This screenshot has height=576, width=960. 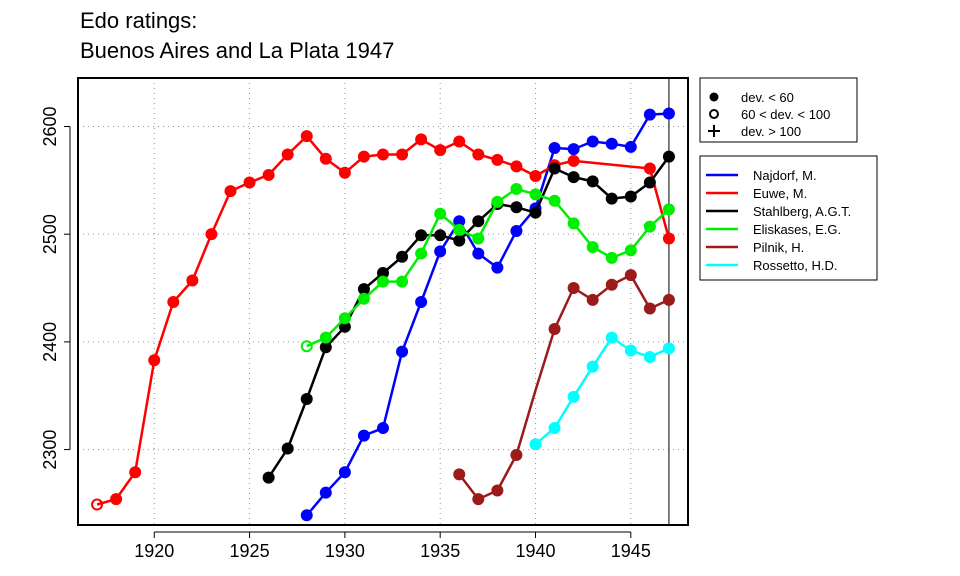 I want to click on chart-title-line-1: Edo ratings:, so click(x=139, y=20).